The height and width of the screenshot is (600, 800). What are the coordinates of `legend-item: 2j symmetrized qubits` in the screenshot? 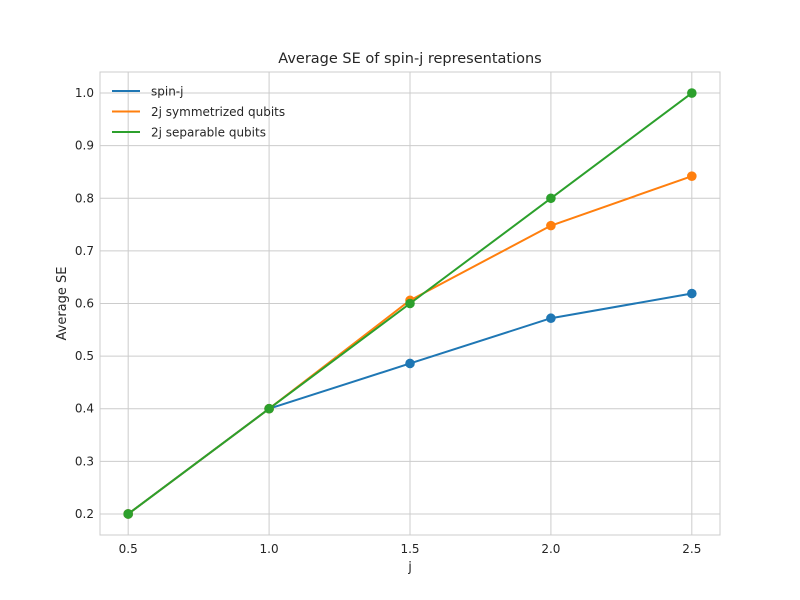 It's located at (198, 112).